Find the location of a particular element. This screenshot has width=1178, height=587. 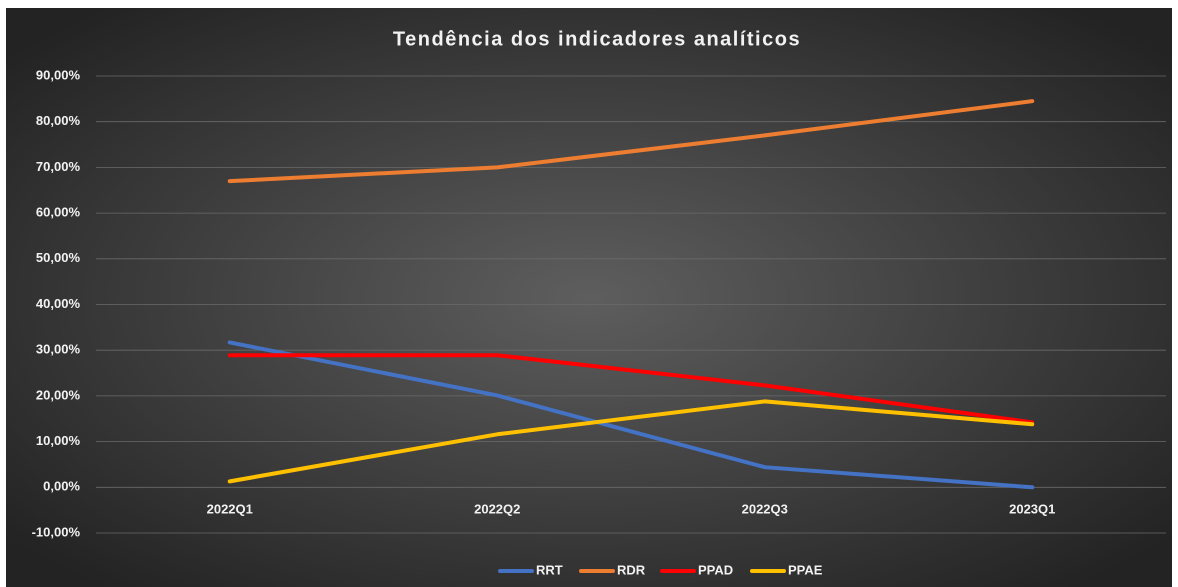

y-tick-label: 50,00% is located at coordinates (58, 257).